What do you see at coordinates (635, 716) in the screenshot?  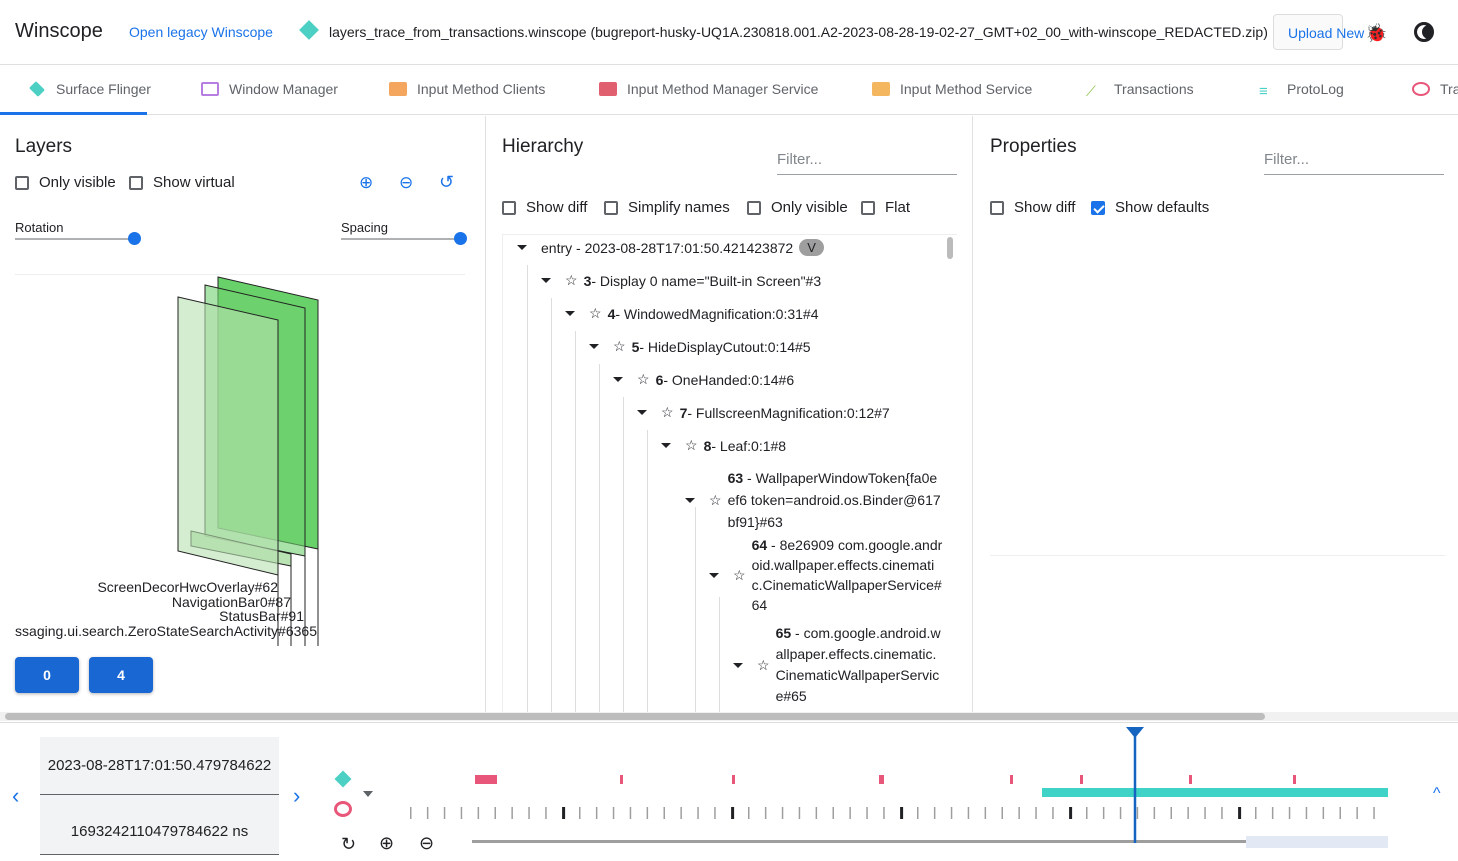 I see `scrollbar-thumb` at bounding box center [635, 716].